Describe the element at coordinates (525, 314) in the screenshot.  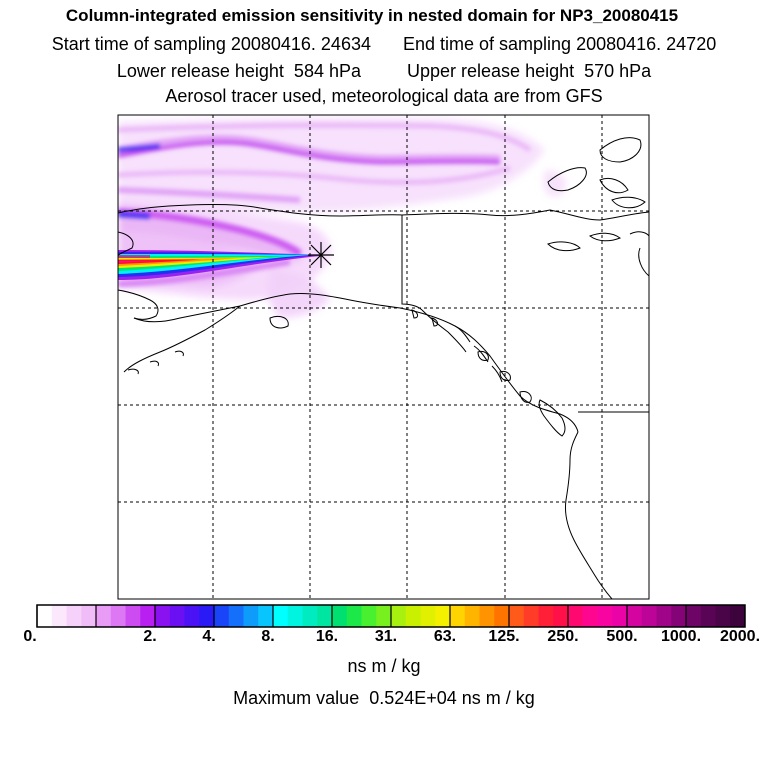
I see `political-borders` at that location.